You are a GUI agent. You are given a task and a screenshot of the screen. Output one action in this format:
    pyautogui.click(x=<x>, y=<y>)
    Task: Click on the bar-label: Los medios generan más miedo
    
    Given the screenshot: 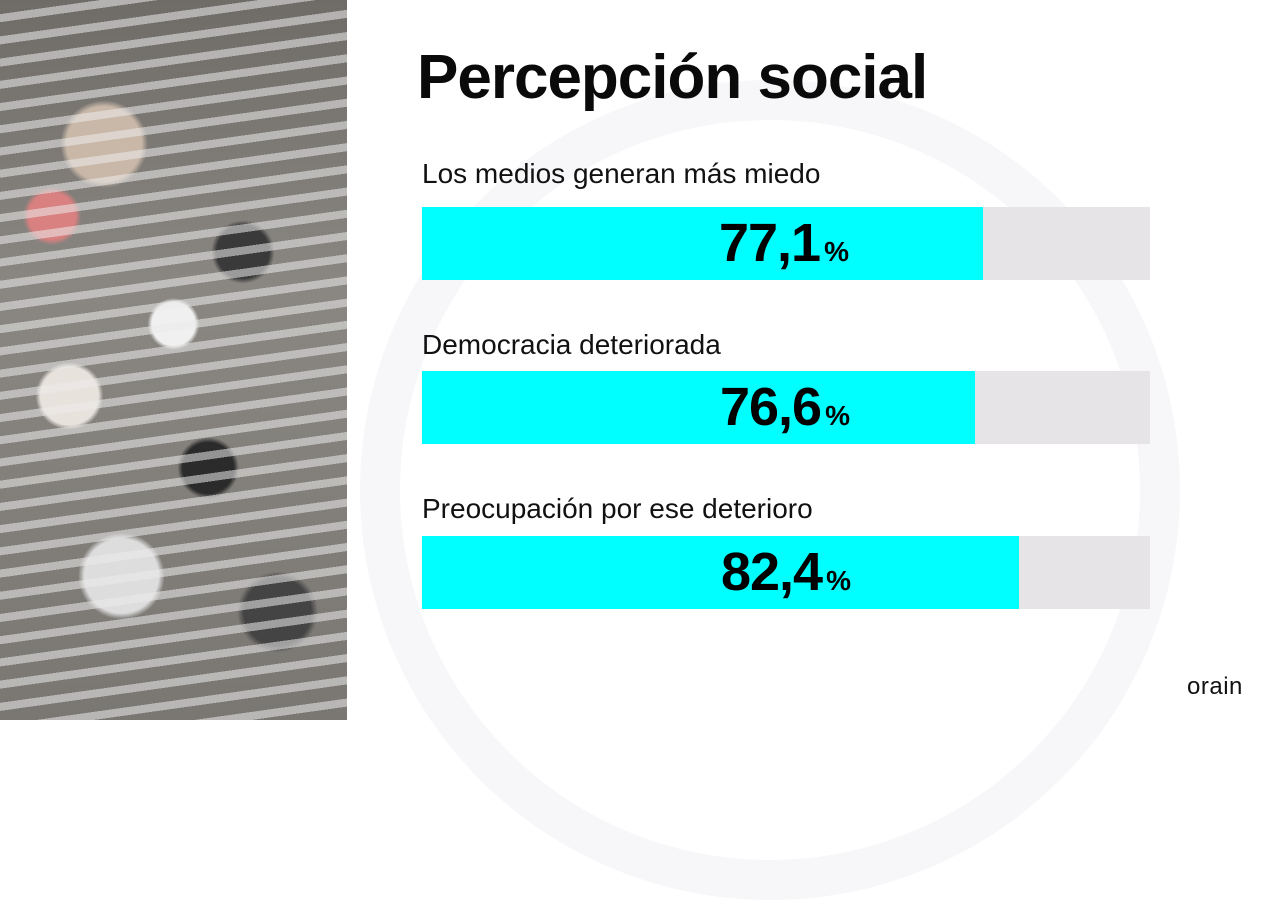 What is the action you would take?
    pyautogui.click(x=621, y=173)
    